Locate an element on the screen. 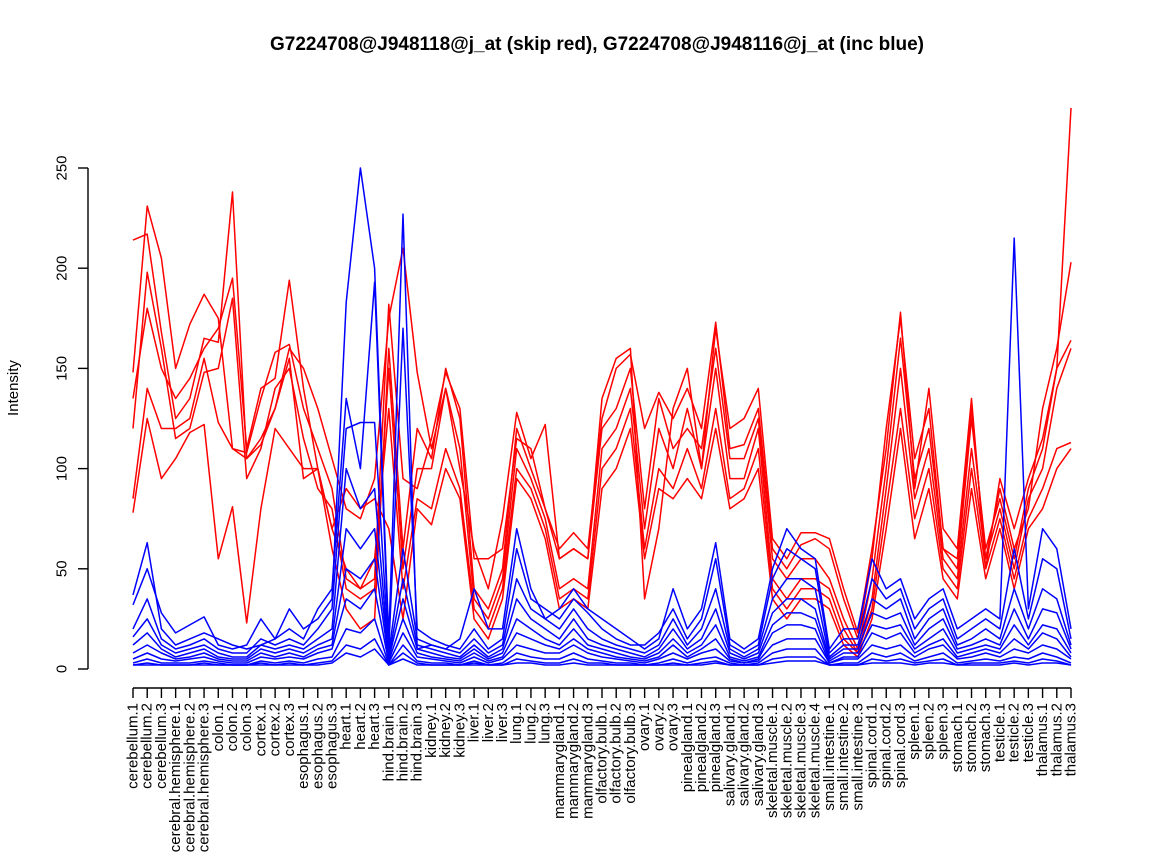 The image size is (1152, 864). x-tick-label: cortex.1 is located at coordinates (260, 729).